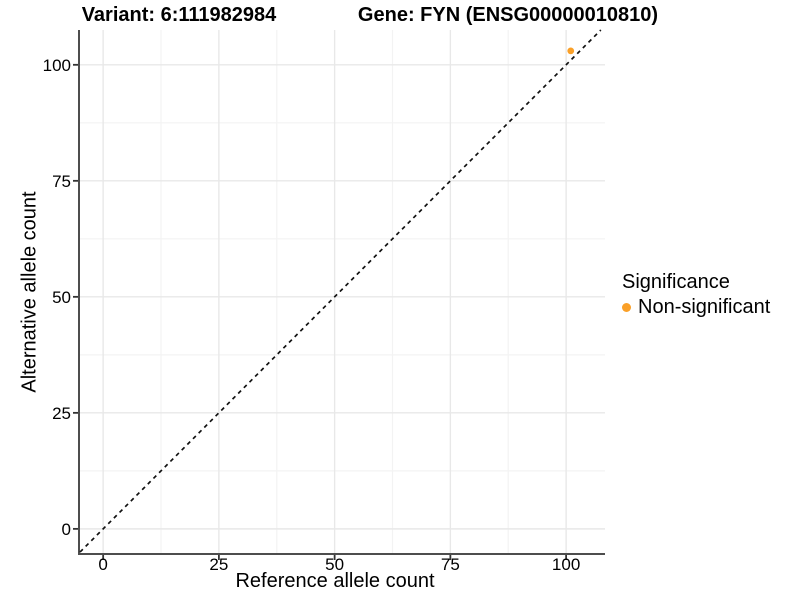 This screenshot has height=600, width=800. What do you see at coordinates (61, 413) in the screenshot?
I see `y-tick-label: 25` at bounding box center [61, 413].